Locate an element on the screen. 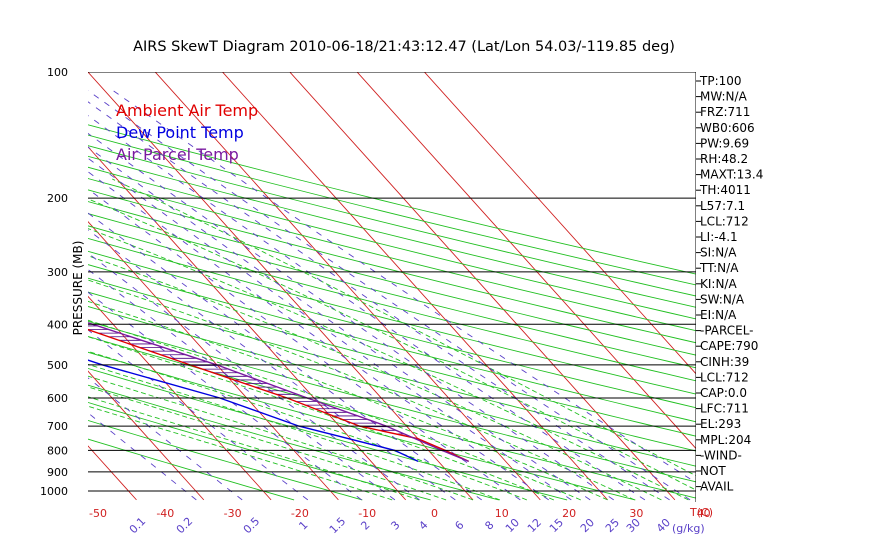 This screenshot has height=560, width=870. bottom-tick-label: 30 is located at coordinates (636, 513).